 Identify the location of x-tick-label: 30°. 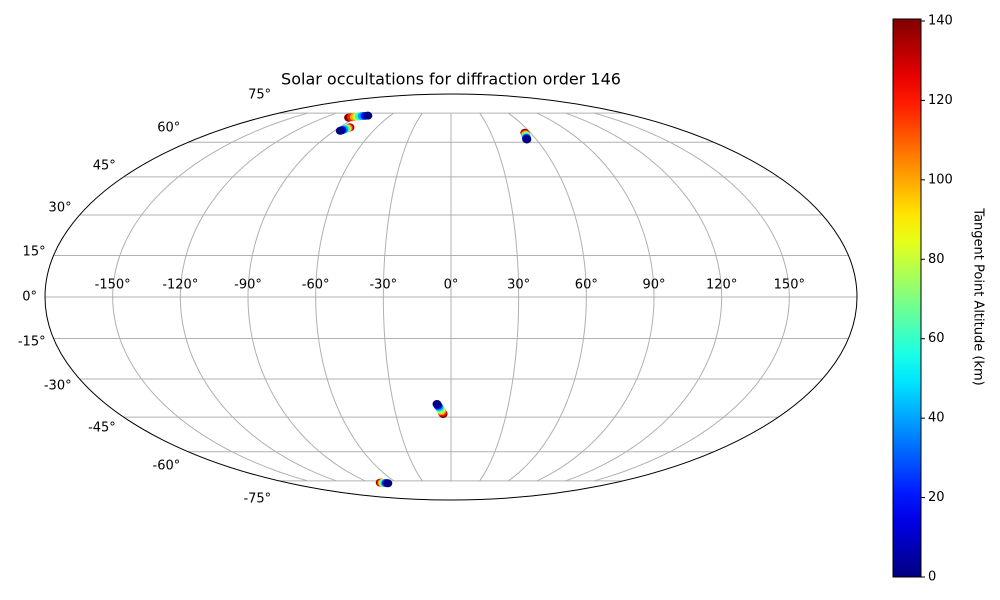
(518, 285).